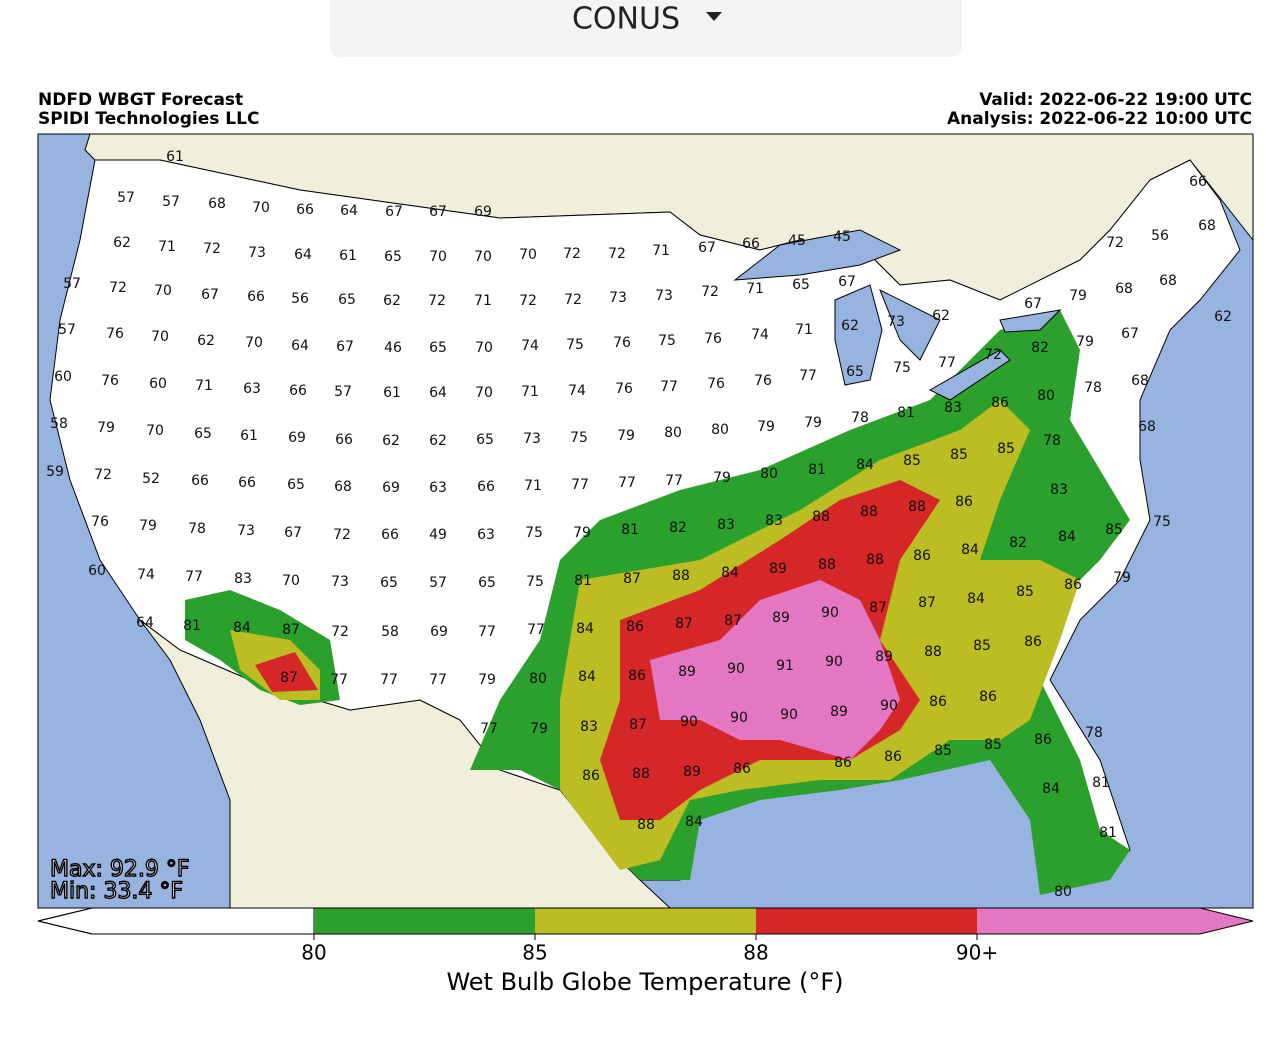 The image size is (1280, 1056). I want to click on station-value: 82, so click(678, 528).